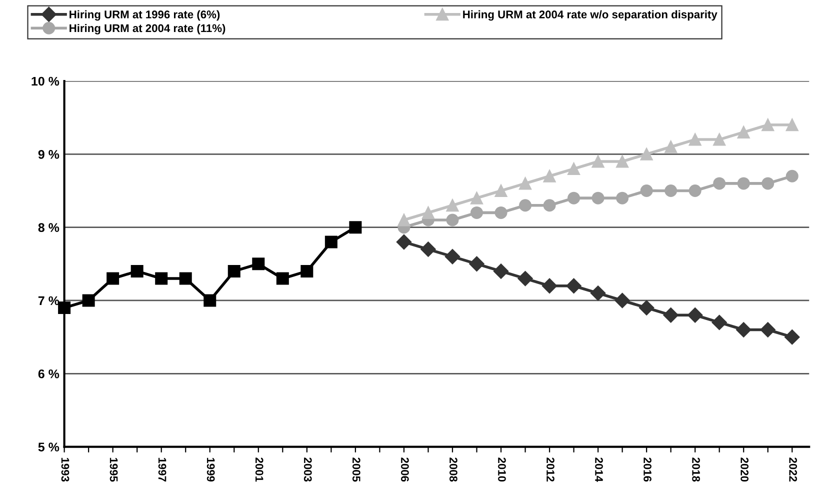  Describe the element at coordinates (793, 470) in the screenshot. I see `x-tick-label: 2022` at that location.